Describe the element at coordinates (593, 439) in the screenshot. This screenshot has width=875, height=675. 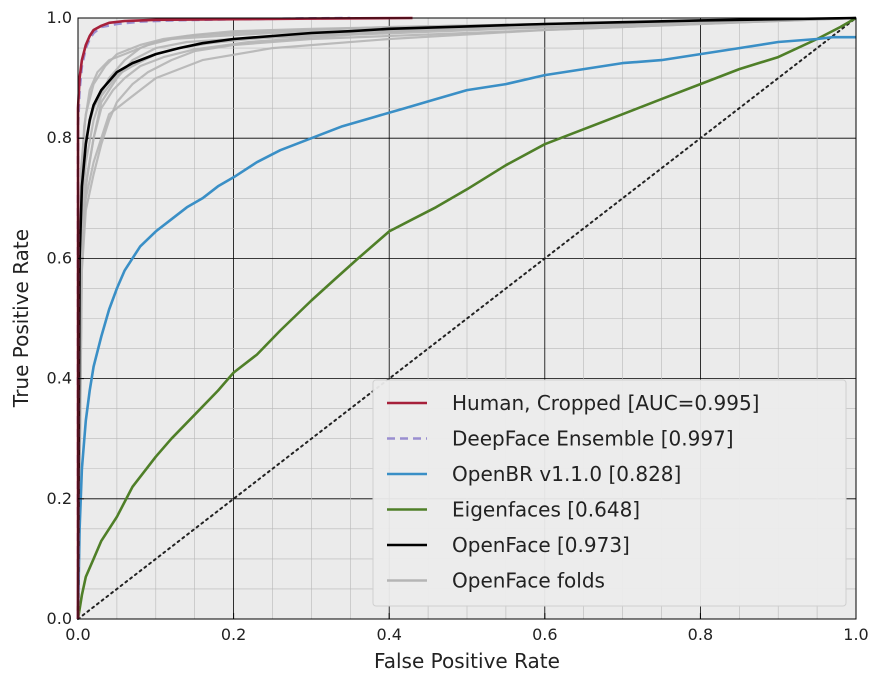
I see `legend-label: DeepFace Ensemble [0.997]` at that location.